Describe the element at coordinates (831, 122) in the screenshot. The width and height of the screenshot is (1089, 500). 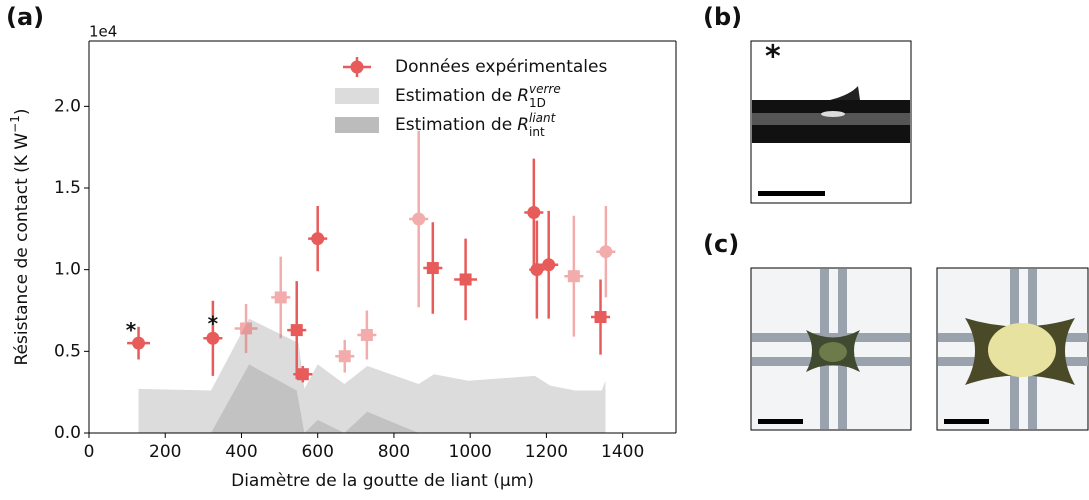
I see `photo-b: *` at that location.